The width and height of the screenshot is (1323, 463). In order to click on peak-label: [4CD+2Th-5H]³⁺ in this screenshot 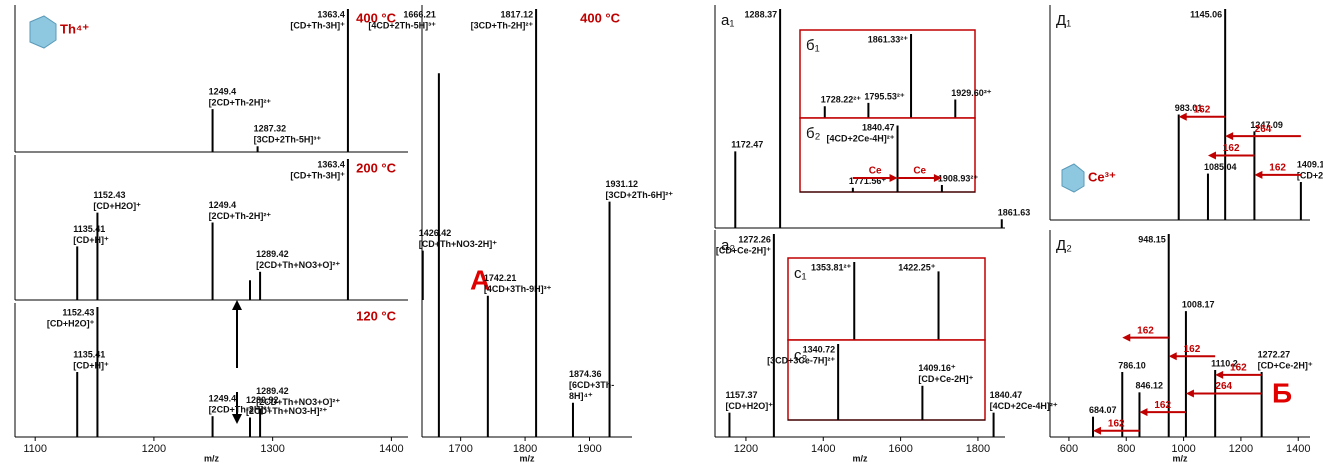, I will do `click(402, 25)`.